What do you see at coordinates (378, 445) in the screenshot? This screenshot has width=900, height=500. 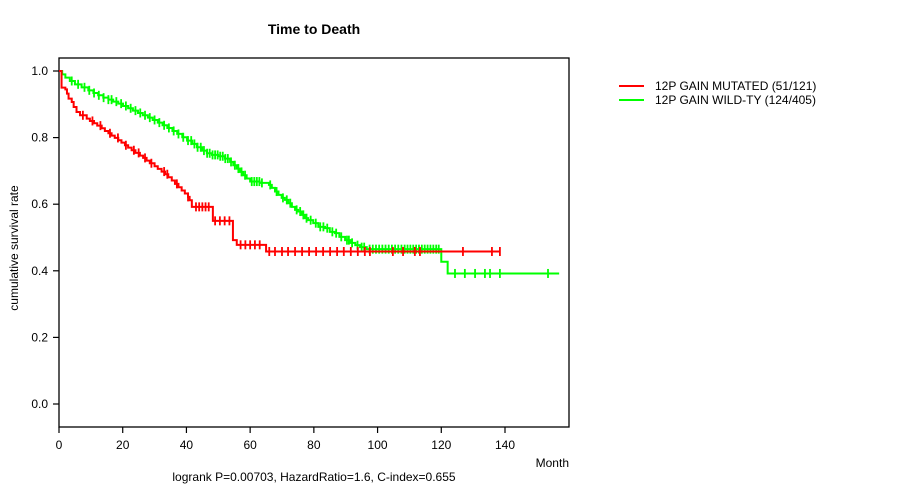 I see `x-axis-tick-label: 100` at bounding box center [378, 445].